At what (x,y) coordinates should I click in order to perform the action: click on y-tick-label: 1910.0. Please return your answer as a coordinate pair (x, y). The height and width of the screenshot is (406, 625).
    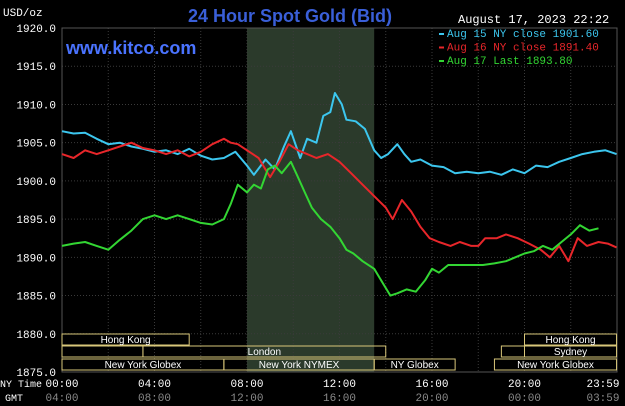
    Looking at the image, I should click on (36, 106).